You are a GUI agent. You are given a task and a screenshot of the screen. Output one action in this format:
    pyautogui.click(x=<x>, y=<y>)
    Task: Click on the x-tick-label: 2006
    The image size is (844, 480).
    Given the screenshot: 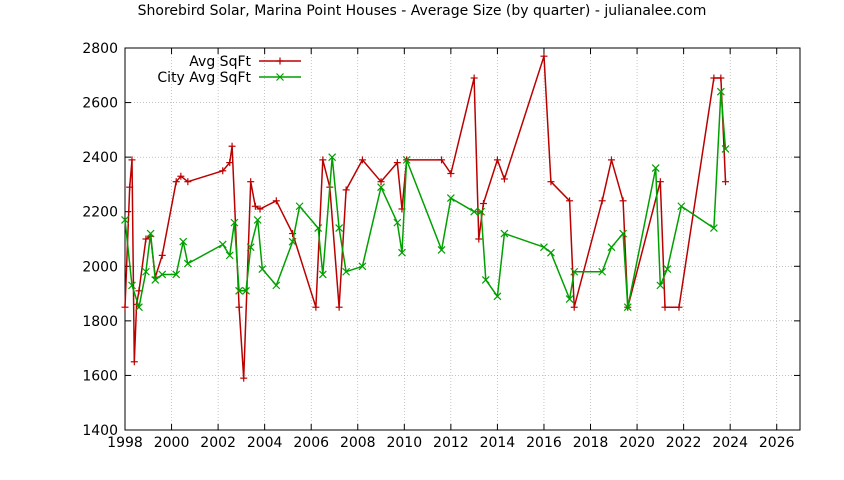 What is the action you would take?
    pyautogui.click(x=311, y=443)
    